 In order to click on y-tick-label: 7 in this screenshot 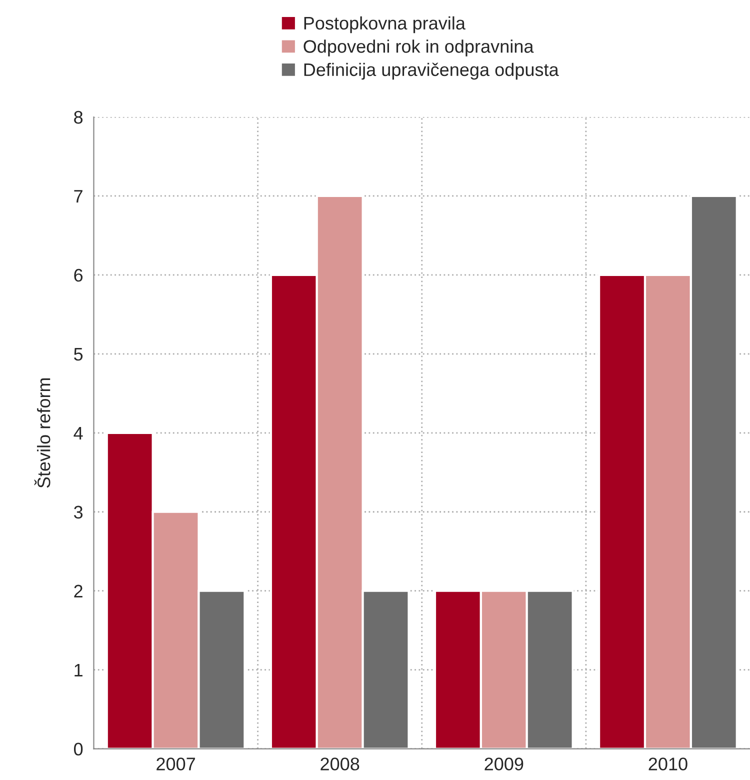, I will do `click(78, 196)`.